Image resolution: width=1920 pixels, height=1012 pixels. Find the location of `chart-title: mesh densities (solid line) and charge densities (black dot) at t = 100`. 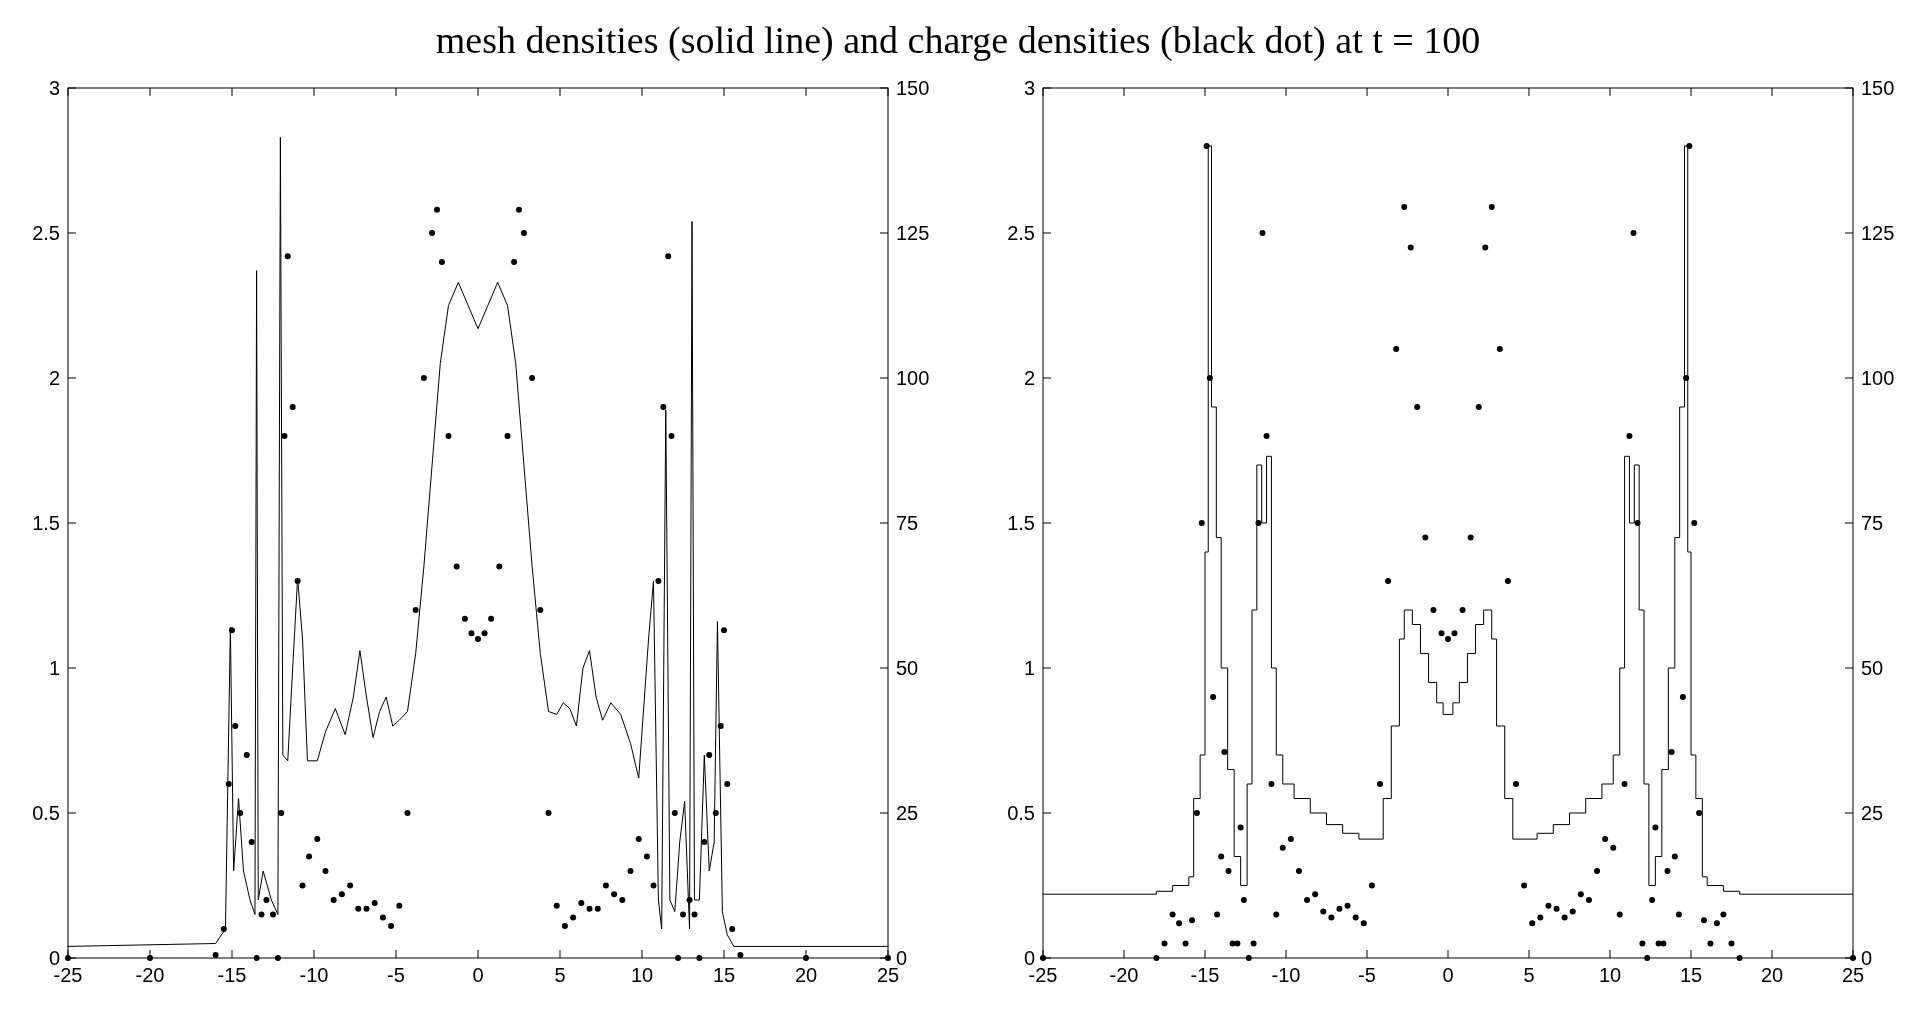

chart-title: mesh densities (solid line) and charge densities (black dot) at t = 100 is located at coordinates (958, 40).